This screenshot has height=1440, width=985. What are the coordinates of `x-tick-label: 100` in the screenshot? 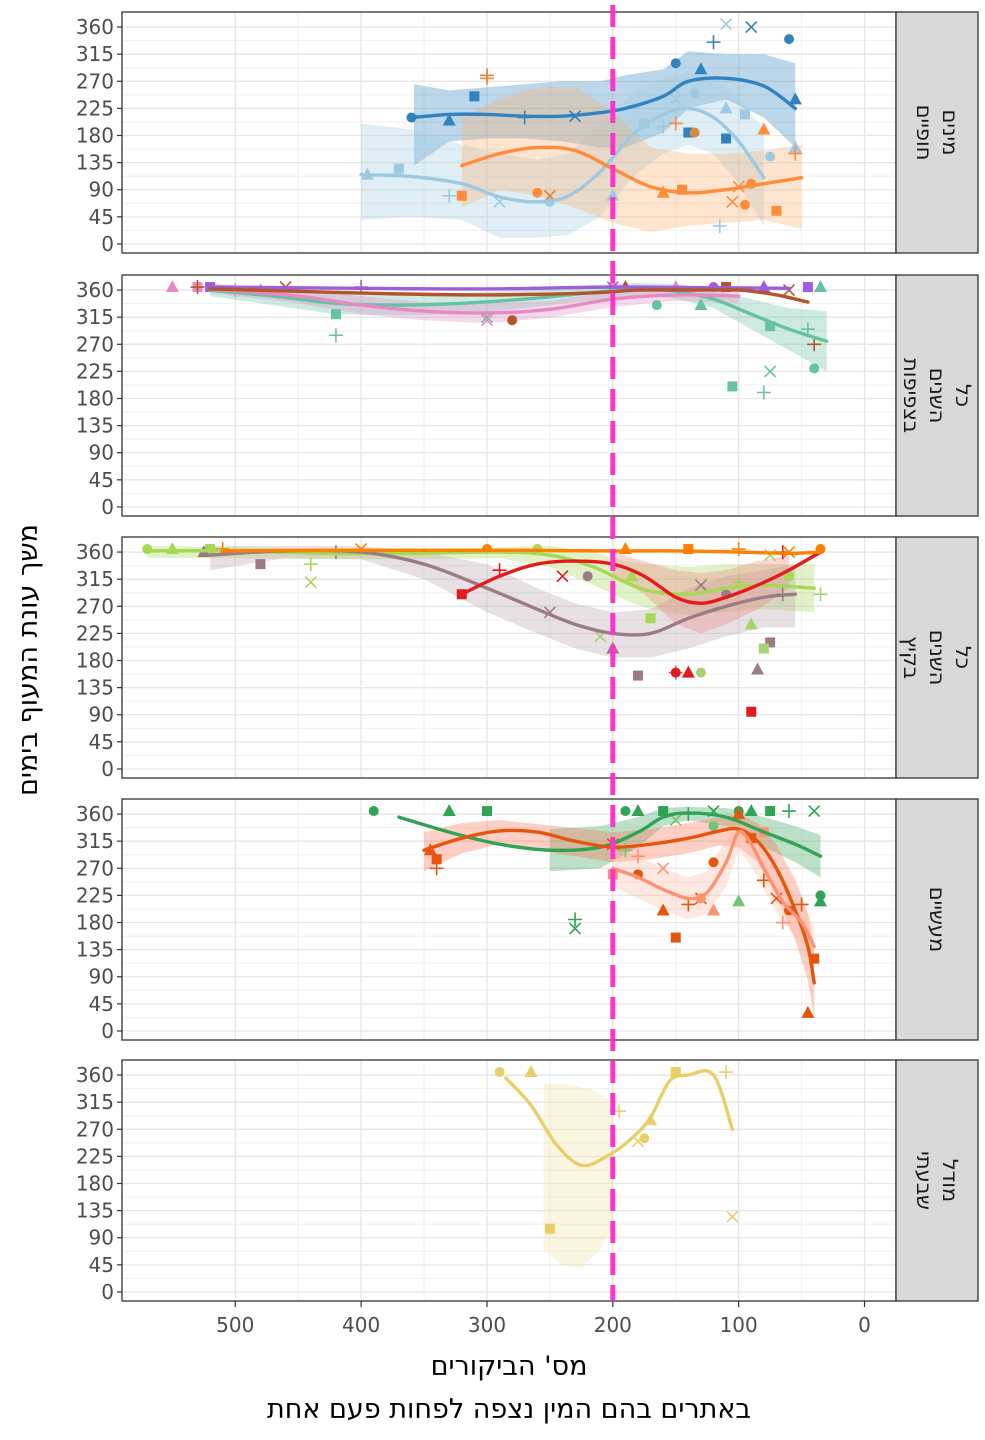 It's located at (739, 1325).